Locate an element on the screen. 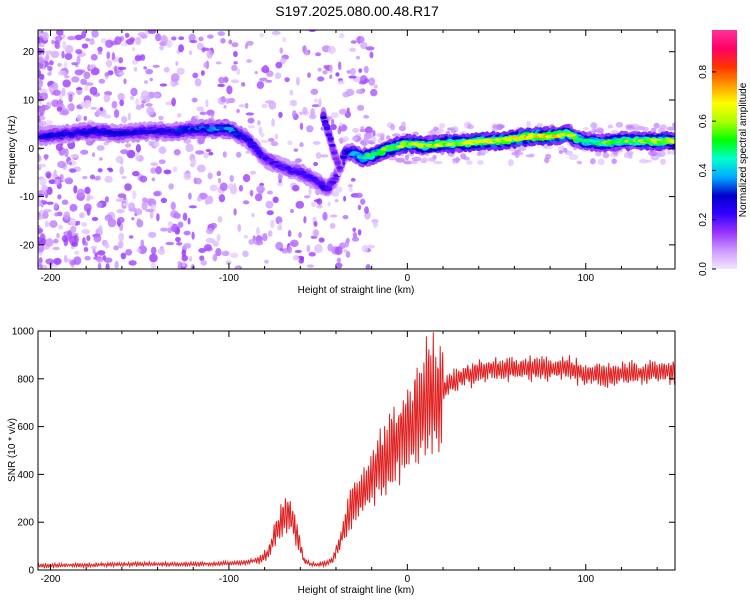 The width and height of the screenshot is (750, 600). y-tick-label: 400 is located at coordinates (25, 475).